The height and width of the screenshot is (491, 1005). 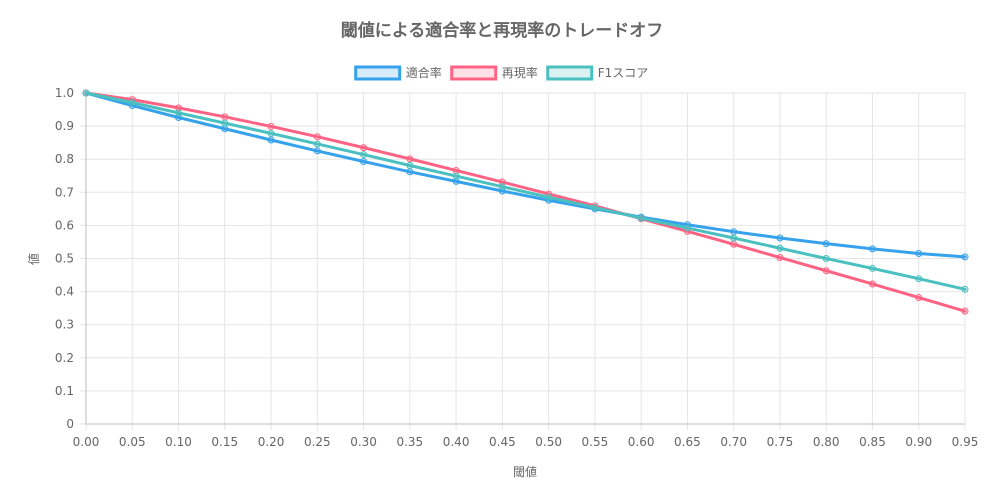 I want to click on legend-label: 適合率, so click(x=424, y=72).